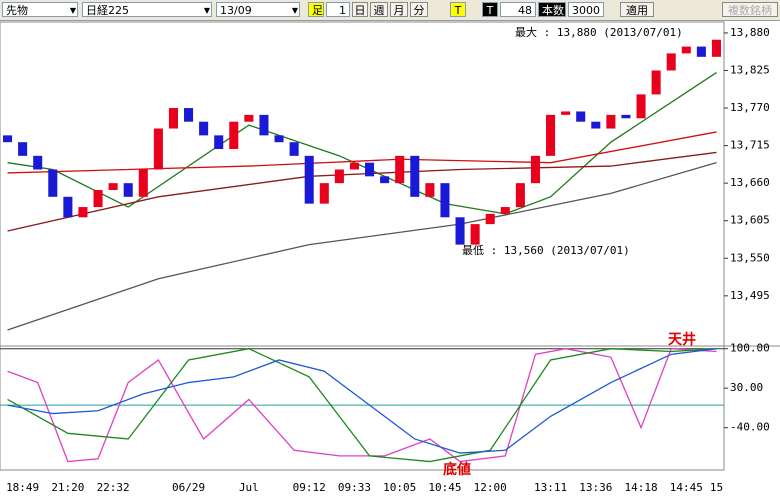 The height and width of the screenshot is (500, 780). Describe the element at coordinates (458, 9) in the screenshot. I see `tick-button: T` at that location.